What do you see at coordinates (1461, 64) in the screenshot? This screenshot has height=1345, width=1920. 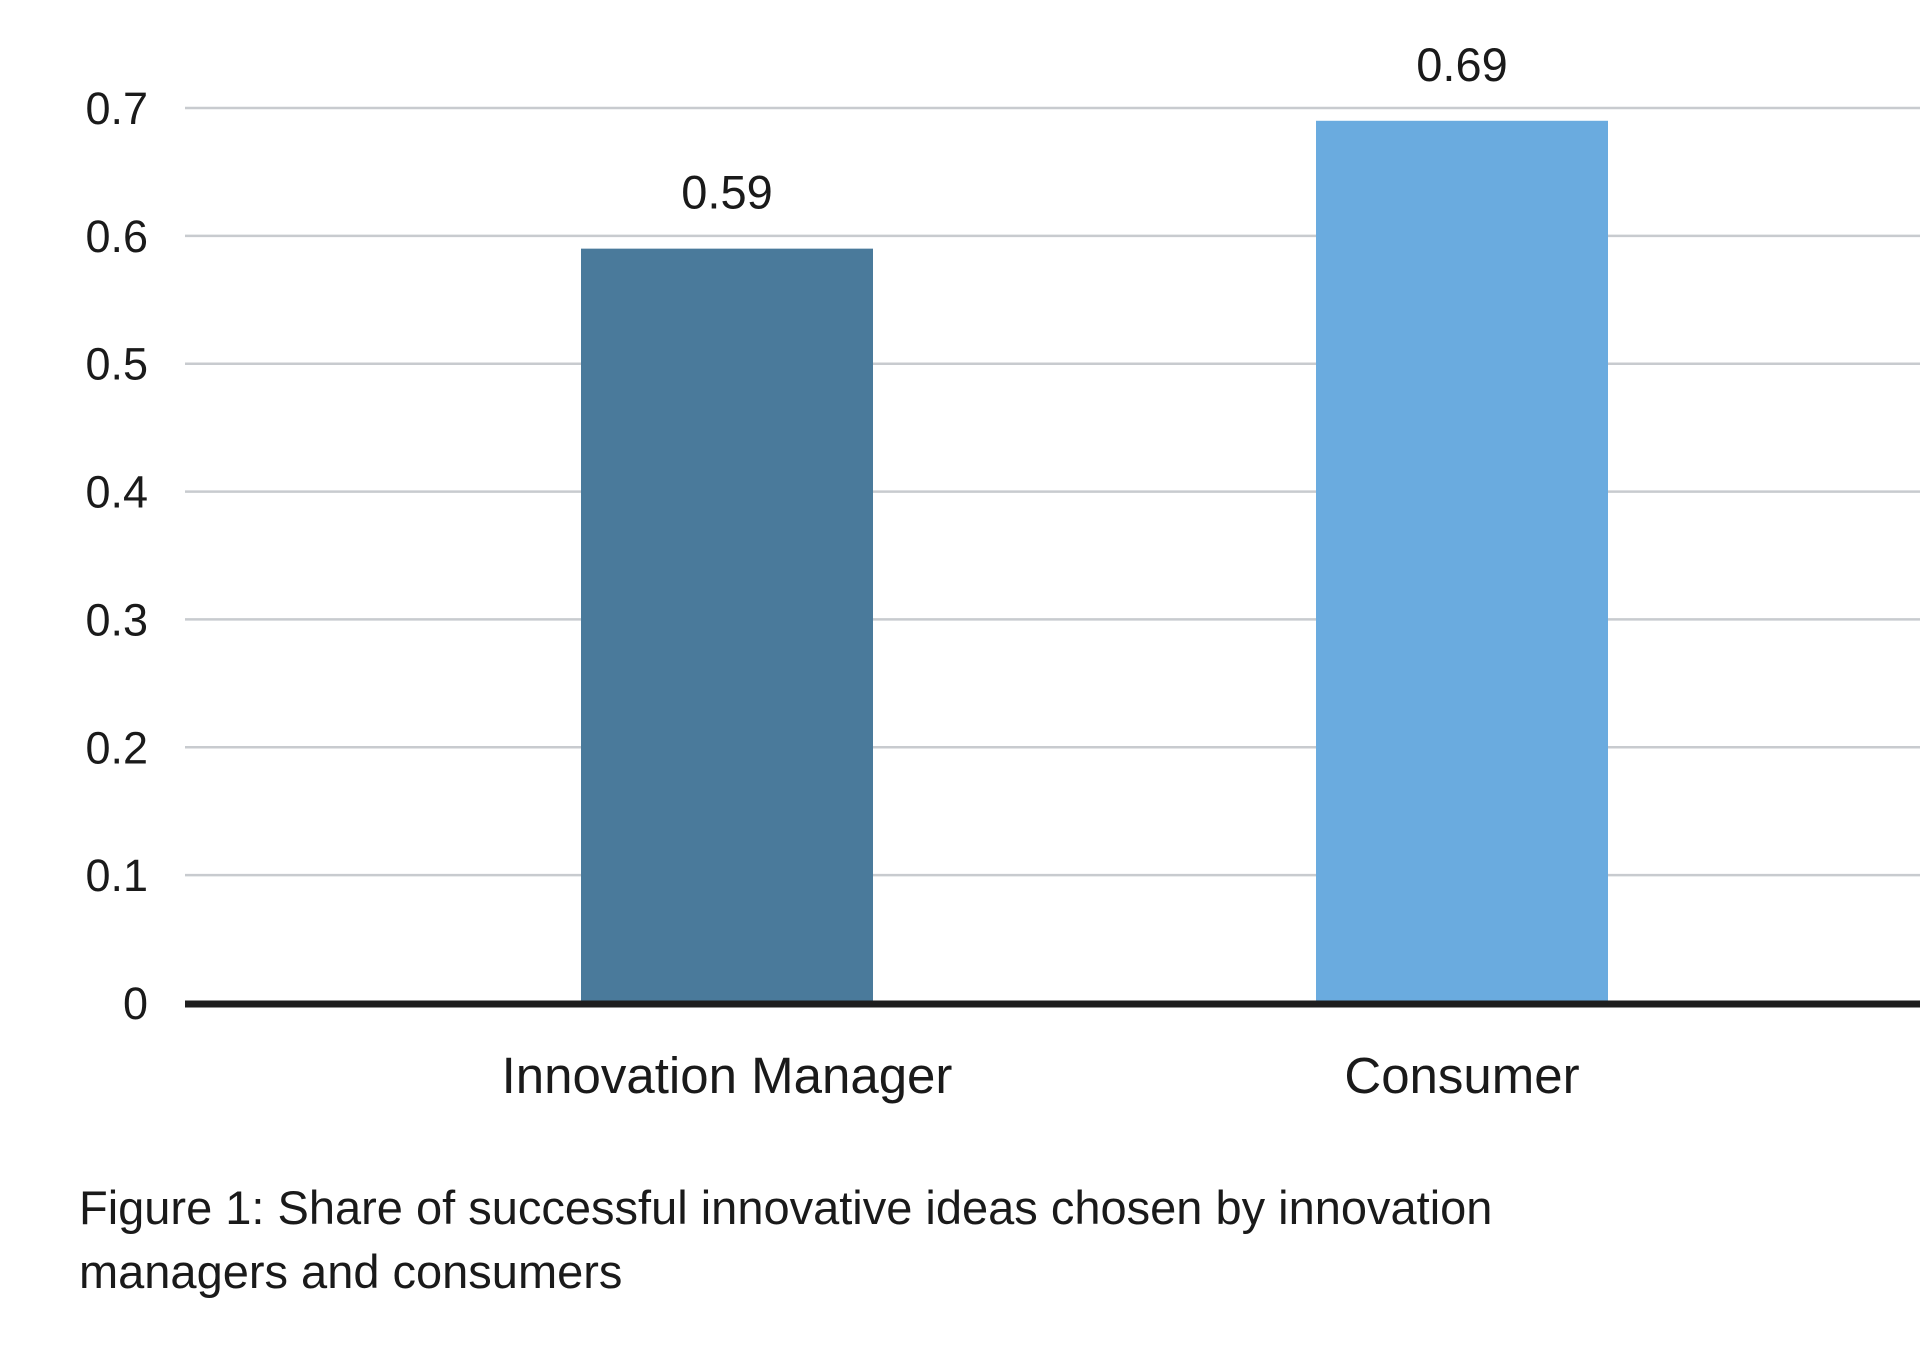 I see `data-label: 0.69` at bounding box center [1461, 64].